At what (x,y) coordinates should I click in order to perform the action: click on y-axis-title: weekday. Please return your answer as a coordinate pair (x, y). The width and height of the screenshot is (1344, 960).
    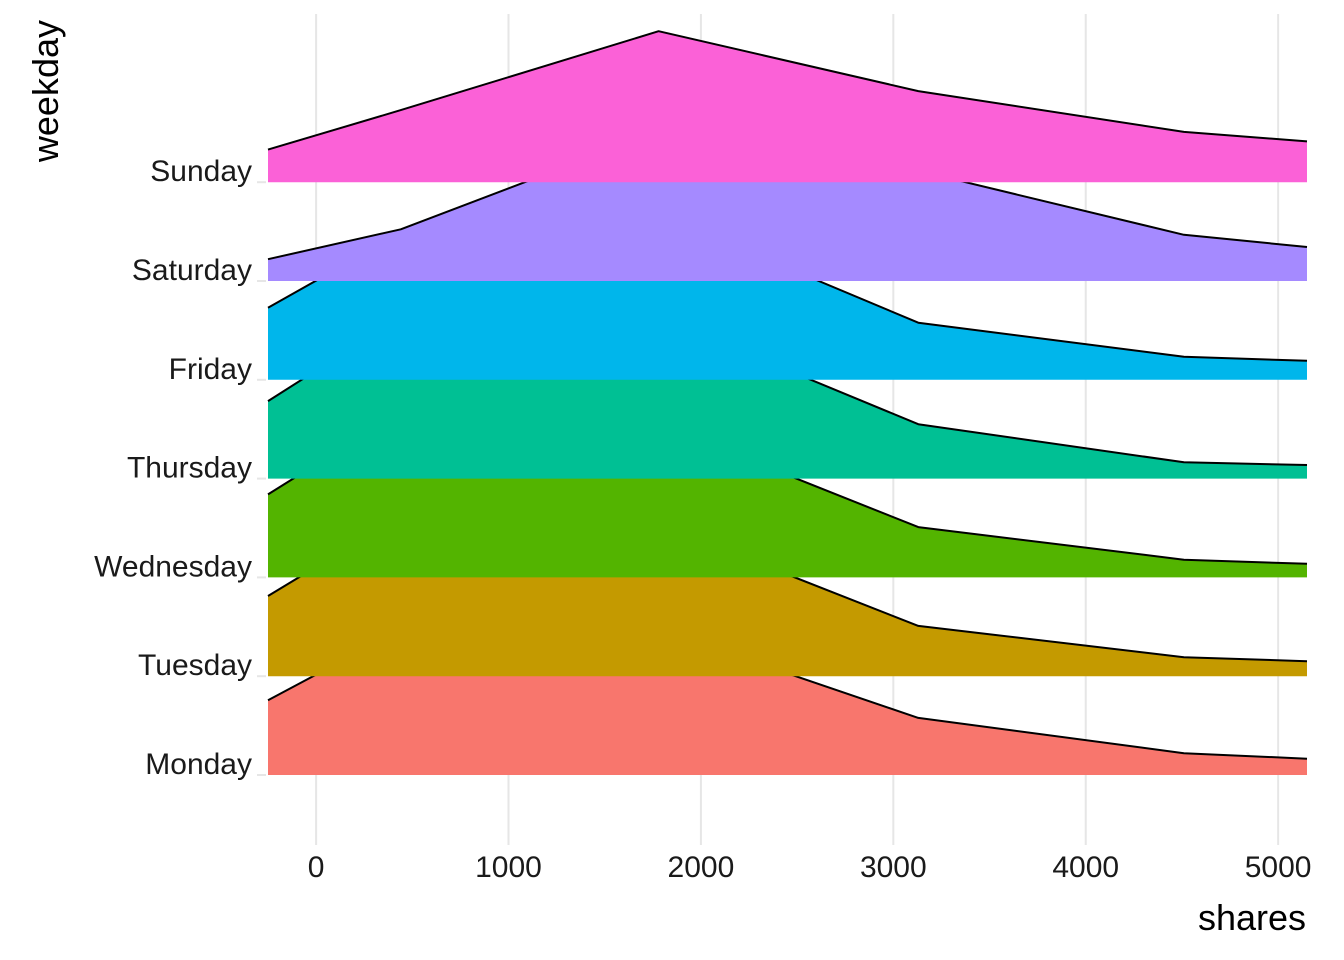
    Looking at the image, I should click on (45, 91).